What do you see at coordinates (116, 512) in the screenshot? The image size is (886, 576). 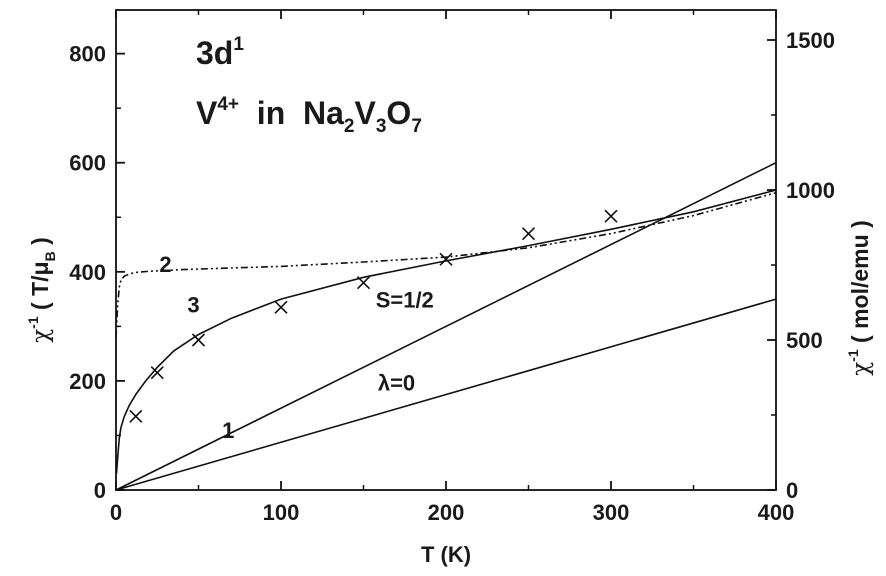 I see `x-tick-label: 0` at bounding box center [116, 512].